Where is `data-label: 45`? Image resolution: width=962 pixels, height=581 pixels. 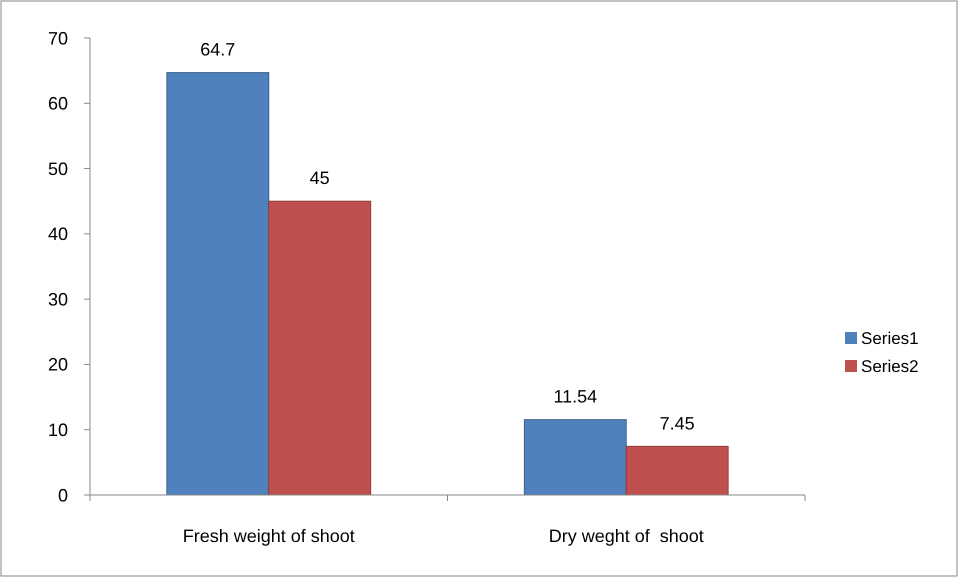
data-label: 45 is located at coordinates (320, 178).